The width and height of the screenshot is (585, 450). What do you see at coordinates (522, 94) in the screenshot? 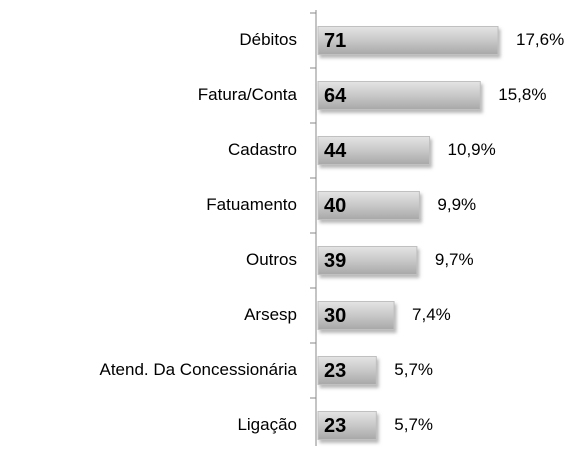
I see `percent-label: 15,8%` at bounding box center [522, 94].